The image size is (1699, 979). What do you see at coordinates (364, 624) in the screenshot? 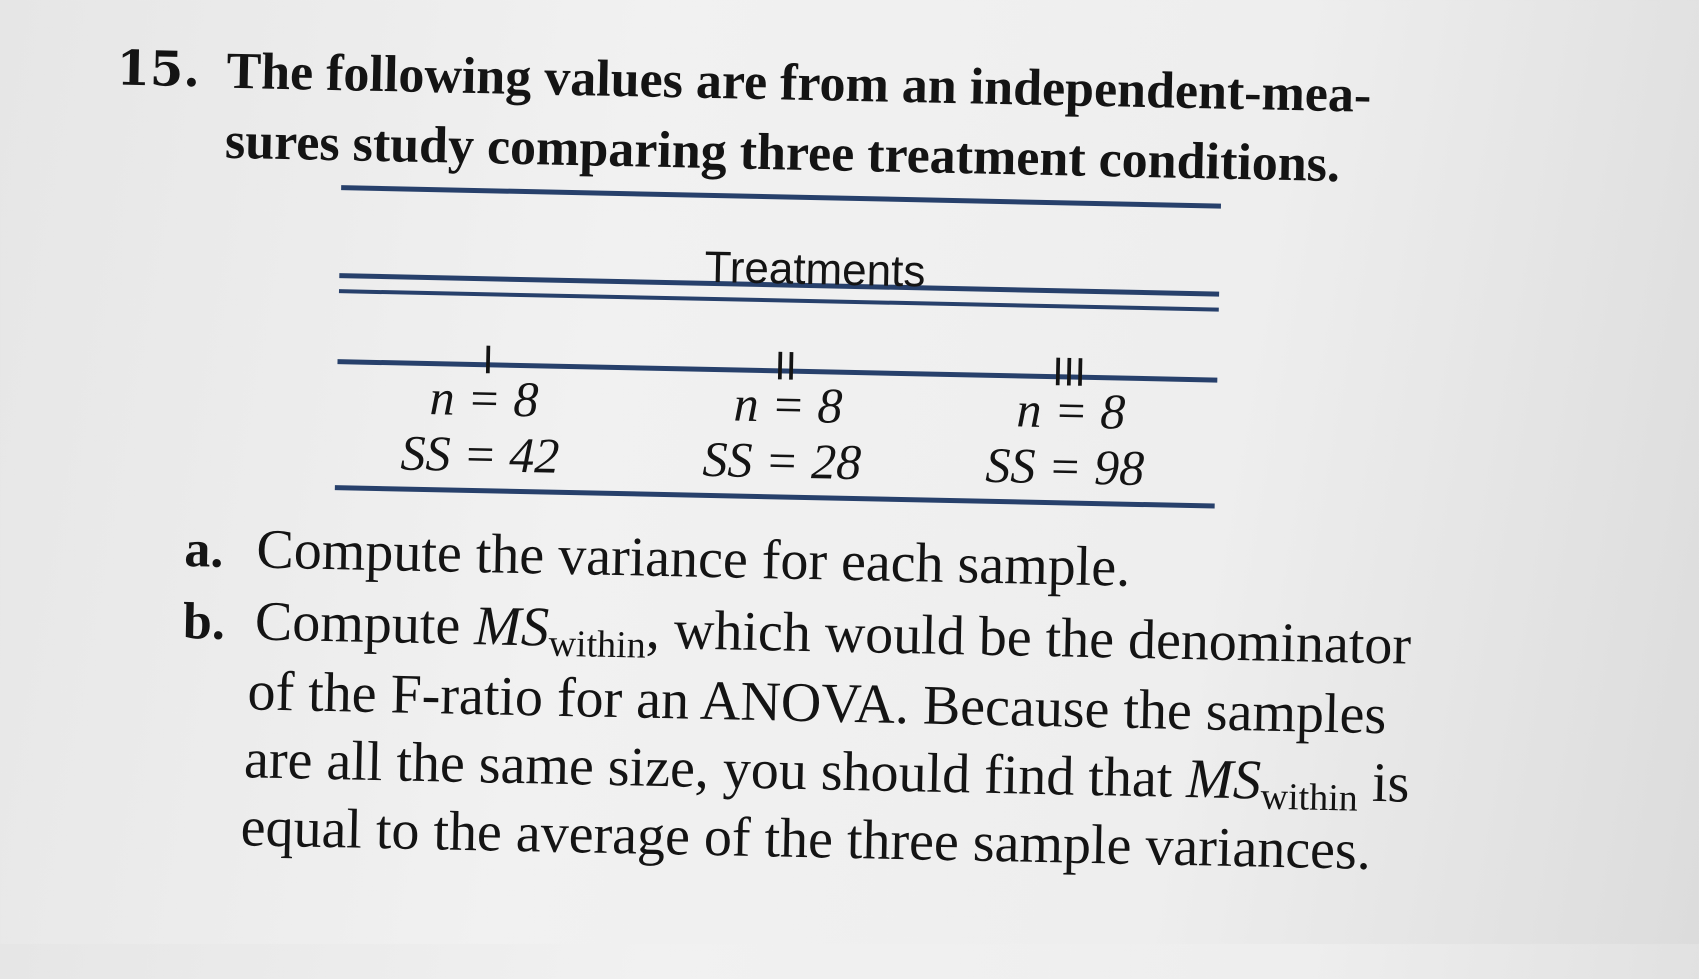
I see `part-b-line-1-pre: Compute` at bounding box center [364, 624].